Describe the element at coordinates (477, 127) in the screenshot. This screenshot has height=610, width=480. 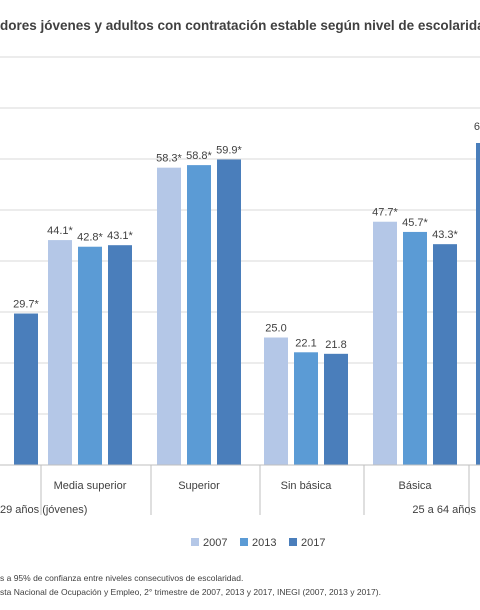
I see `data-label-partial: 6` at that location.